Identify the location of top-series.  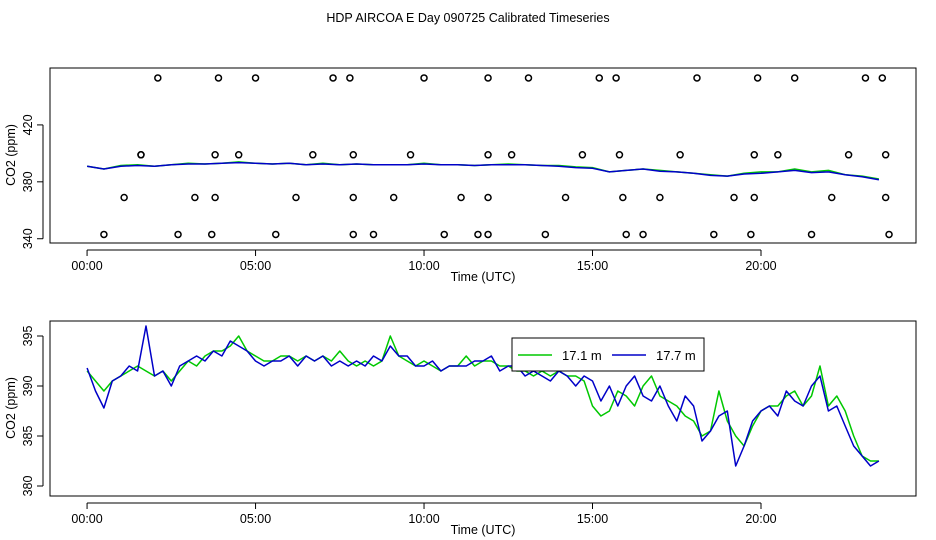
(483, 171).